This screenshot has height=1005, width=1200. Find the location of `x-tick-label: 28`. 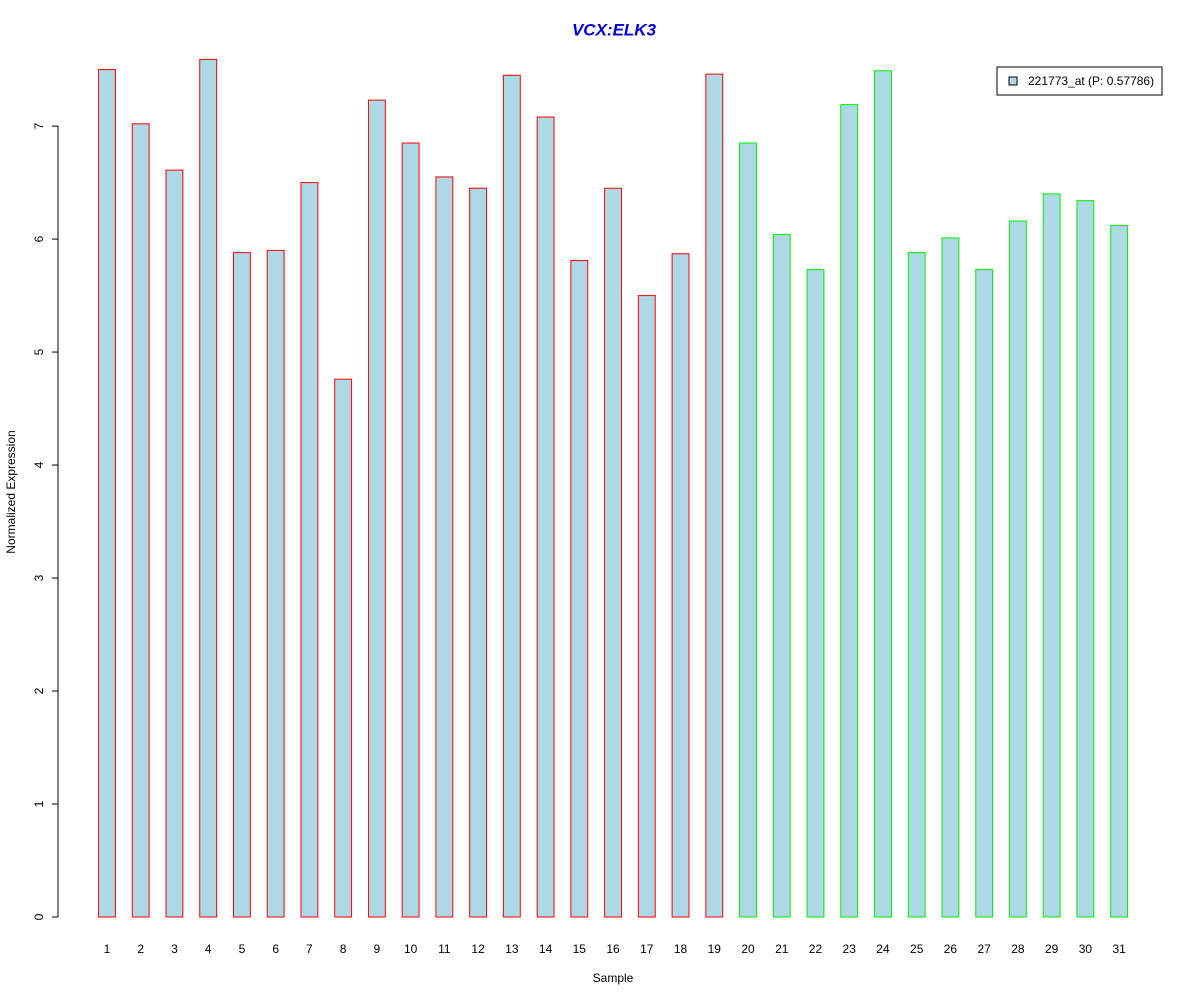

x-tick-label: 28 is located at coordinates (1018, 949).